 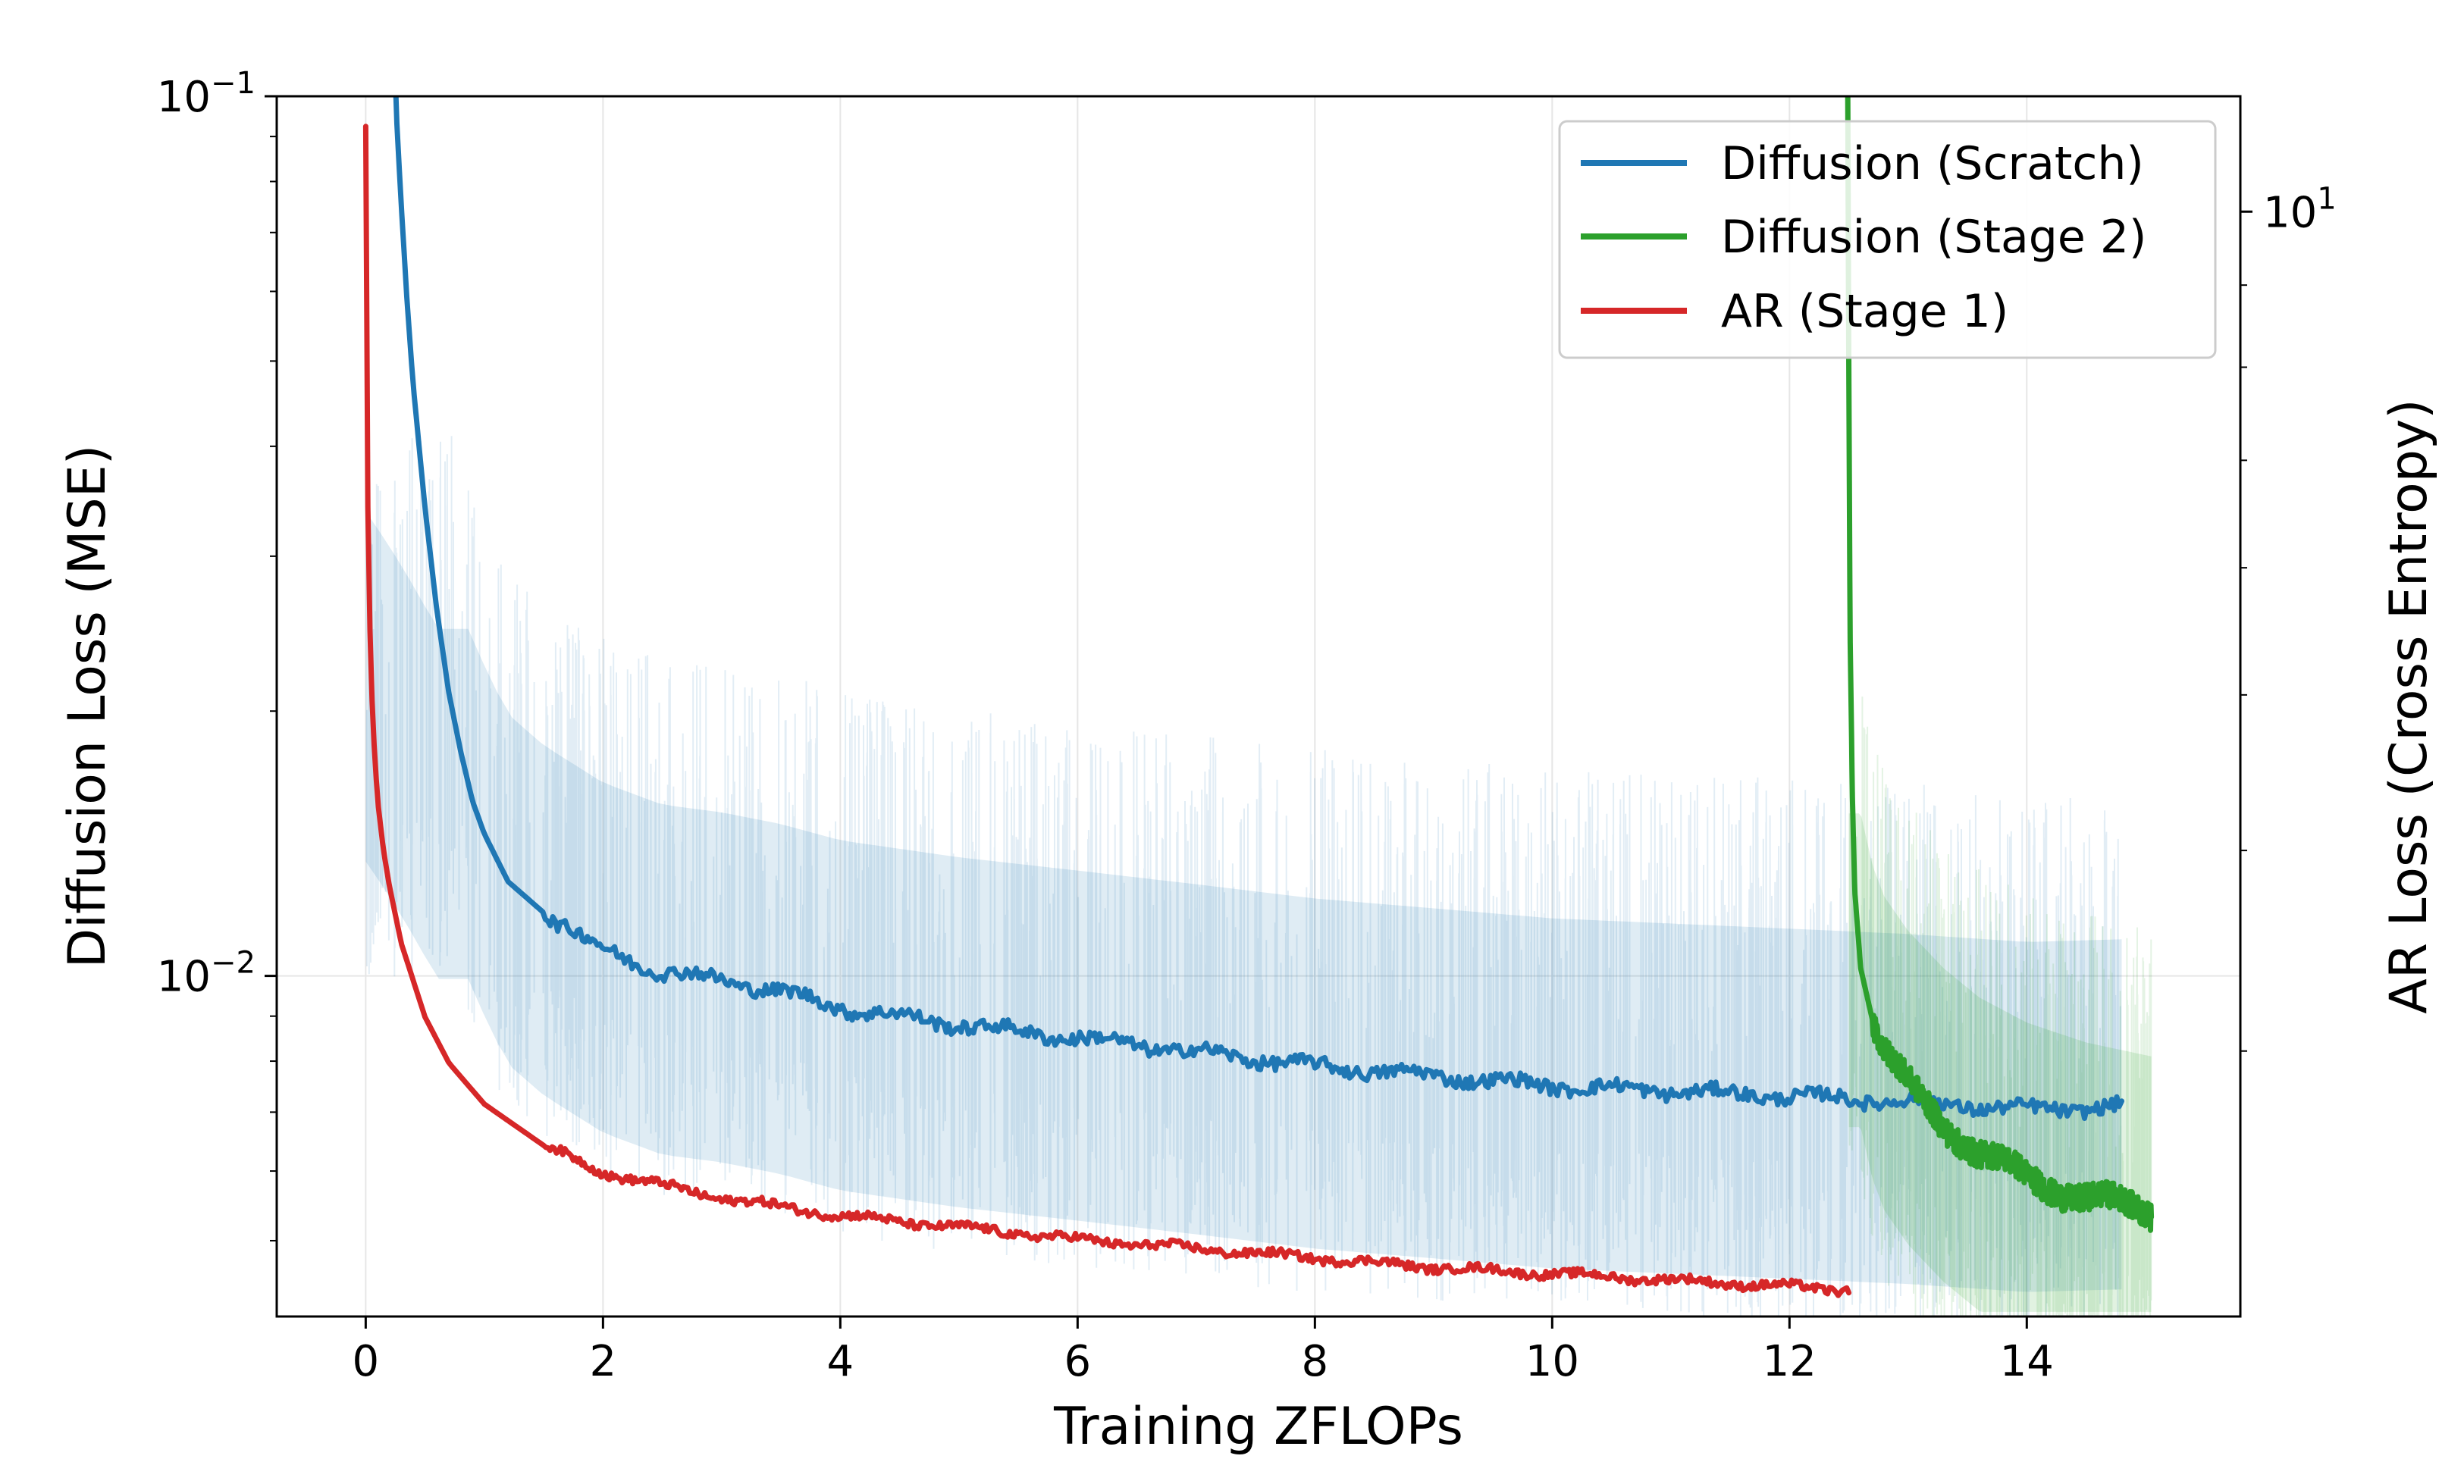 I want to click on legend-label-ar-stage1: AR (Stage 1), so click(x=1865, y=311).